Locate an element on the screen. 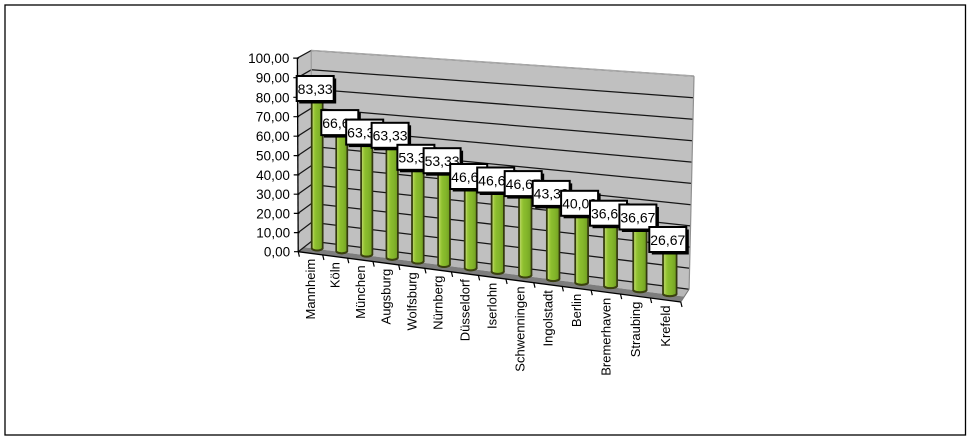 The image size is (971, 446). svg-text: München is located at coordinates (360, 291).